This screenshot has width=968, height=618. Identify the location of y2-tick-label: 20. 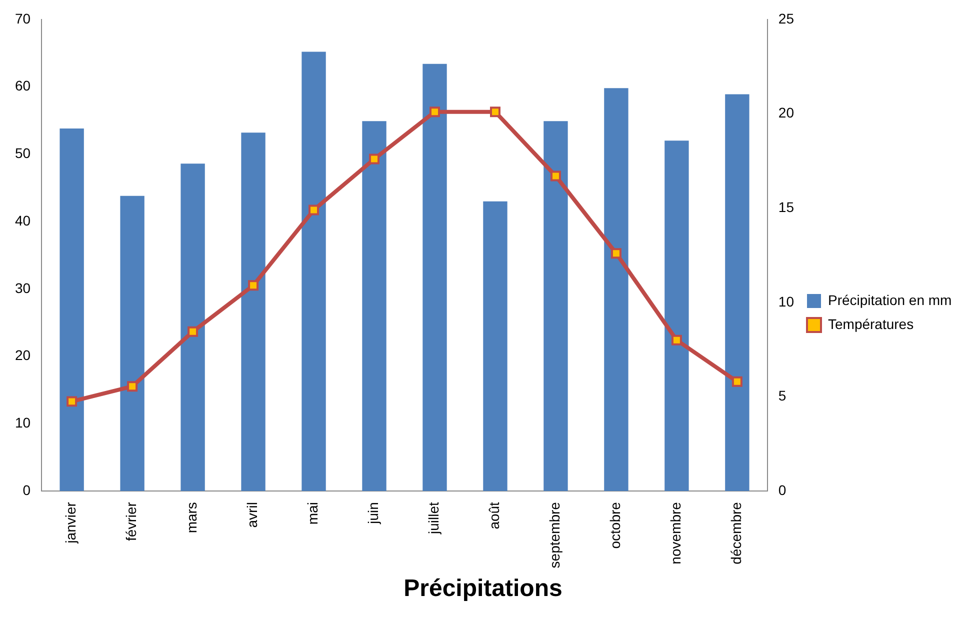
(786, 112).